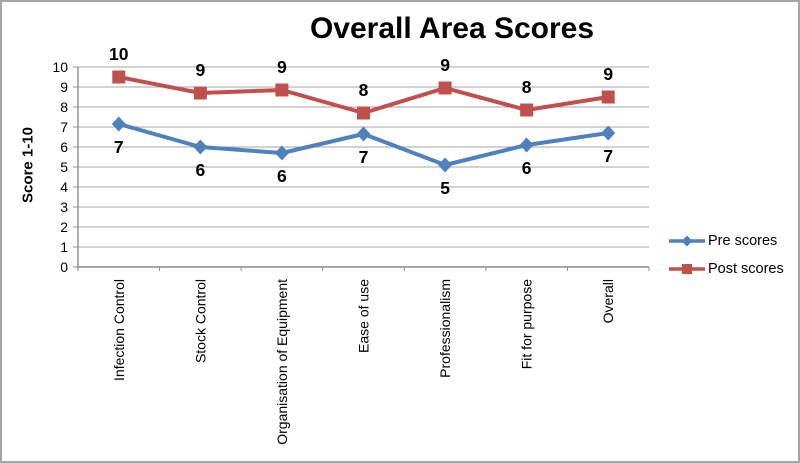  Describe the element at coordinates (364, 316) in the screenshot. I see `category-label: Ease of use` at that location.